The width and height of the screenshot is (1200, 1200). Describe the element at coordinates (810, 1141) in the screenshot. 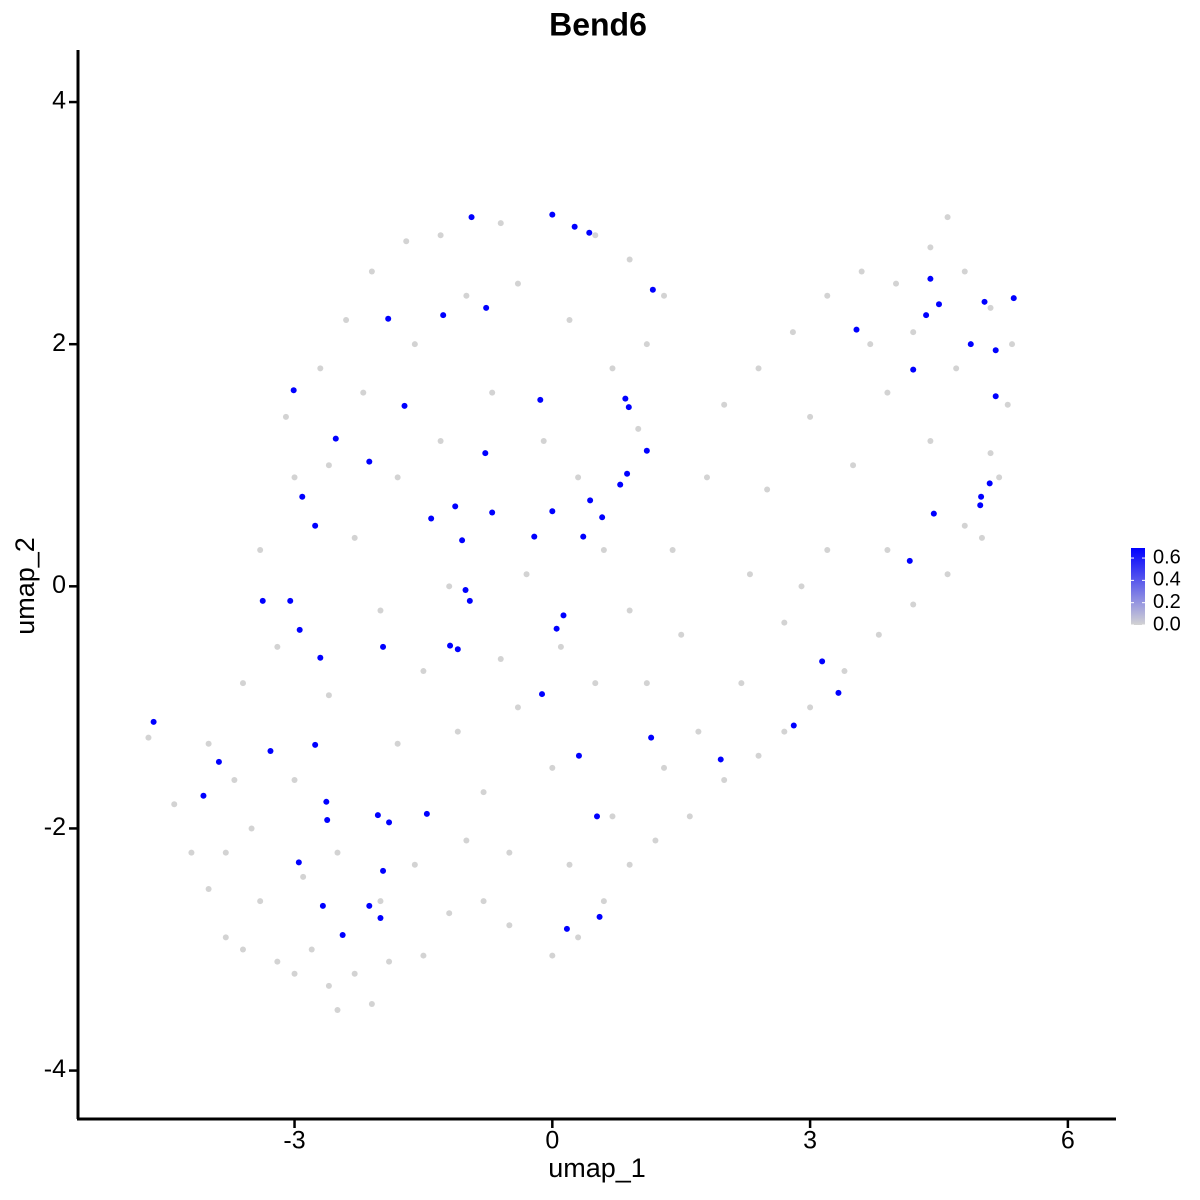

I see `x-tick-label: 3` at that location.